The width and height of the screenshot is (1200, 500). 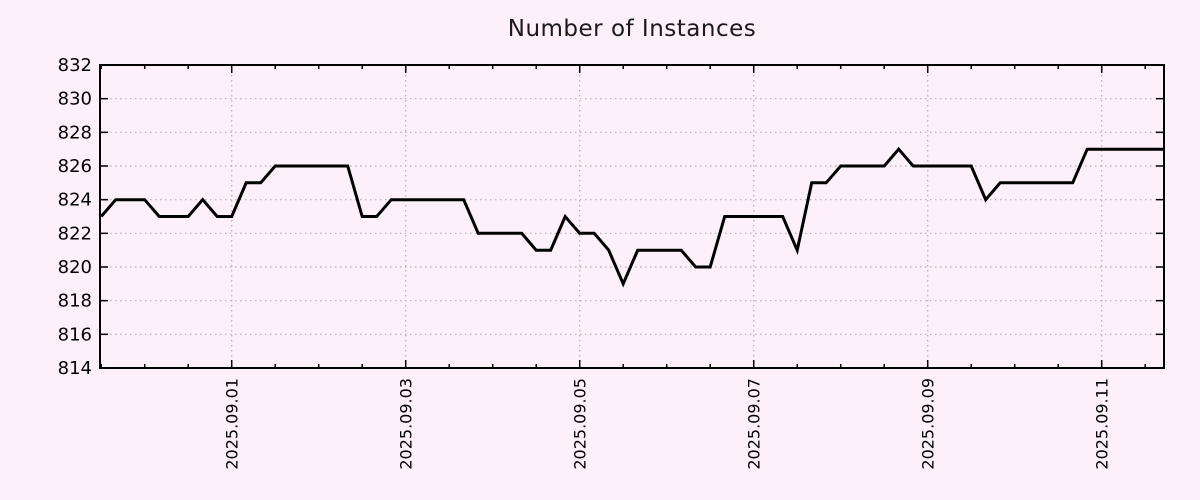 I want to click on x-tick-label: 2025.09.05, so click(x=580, y=424).